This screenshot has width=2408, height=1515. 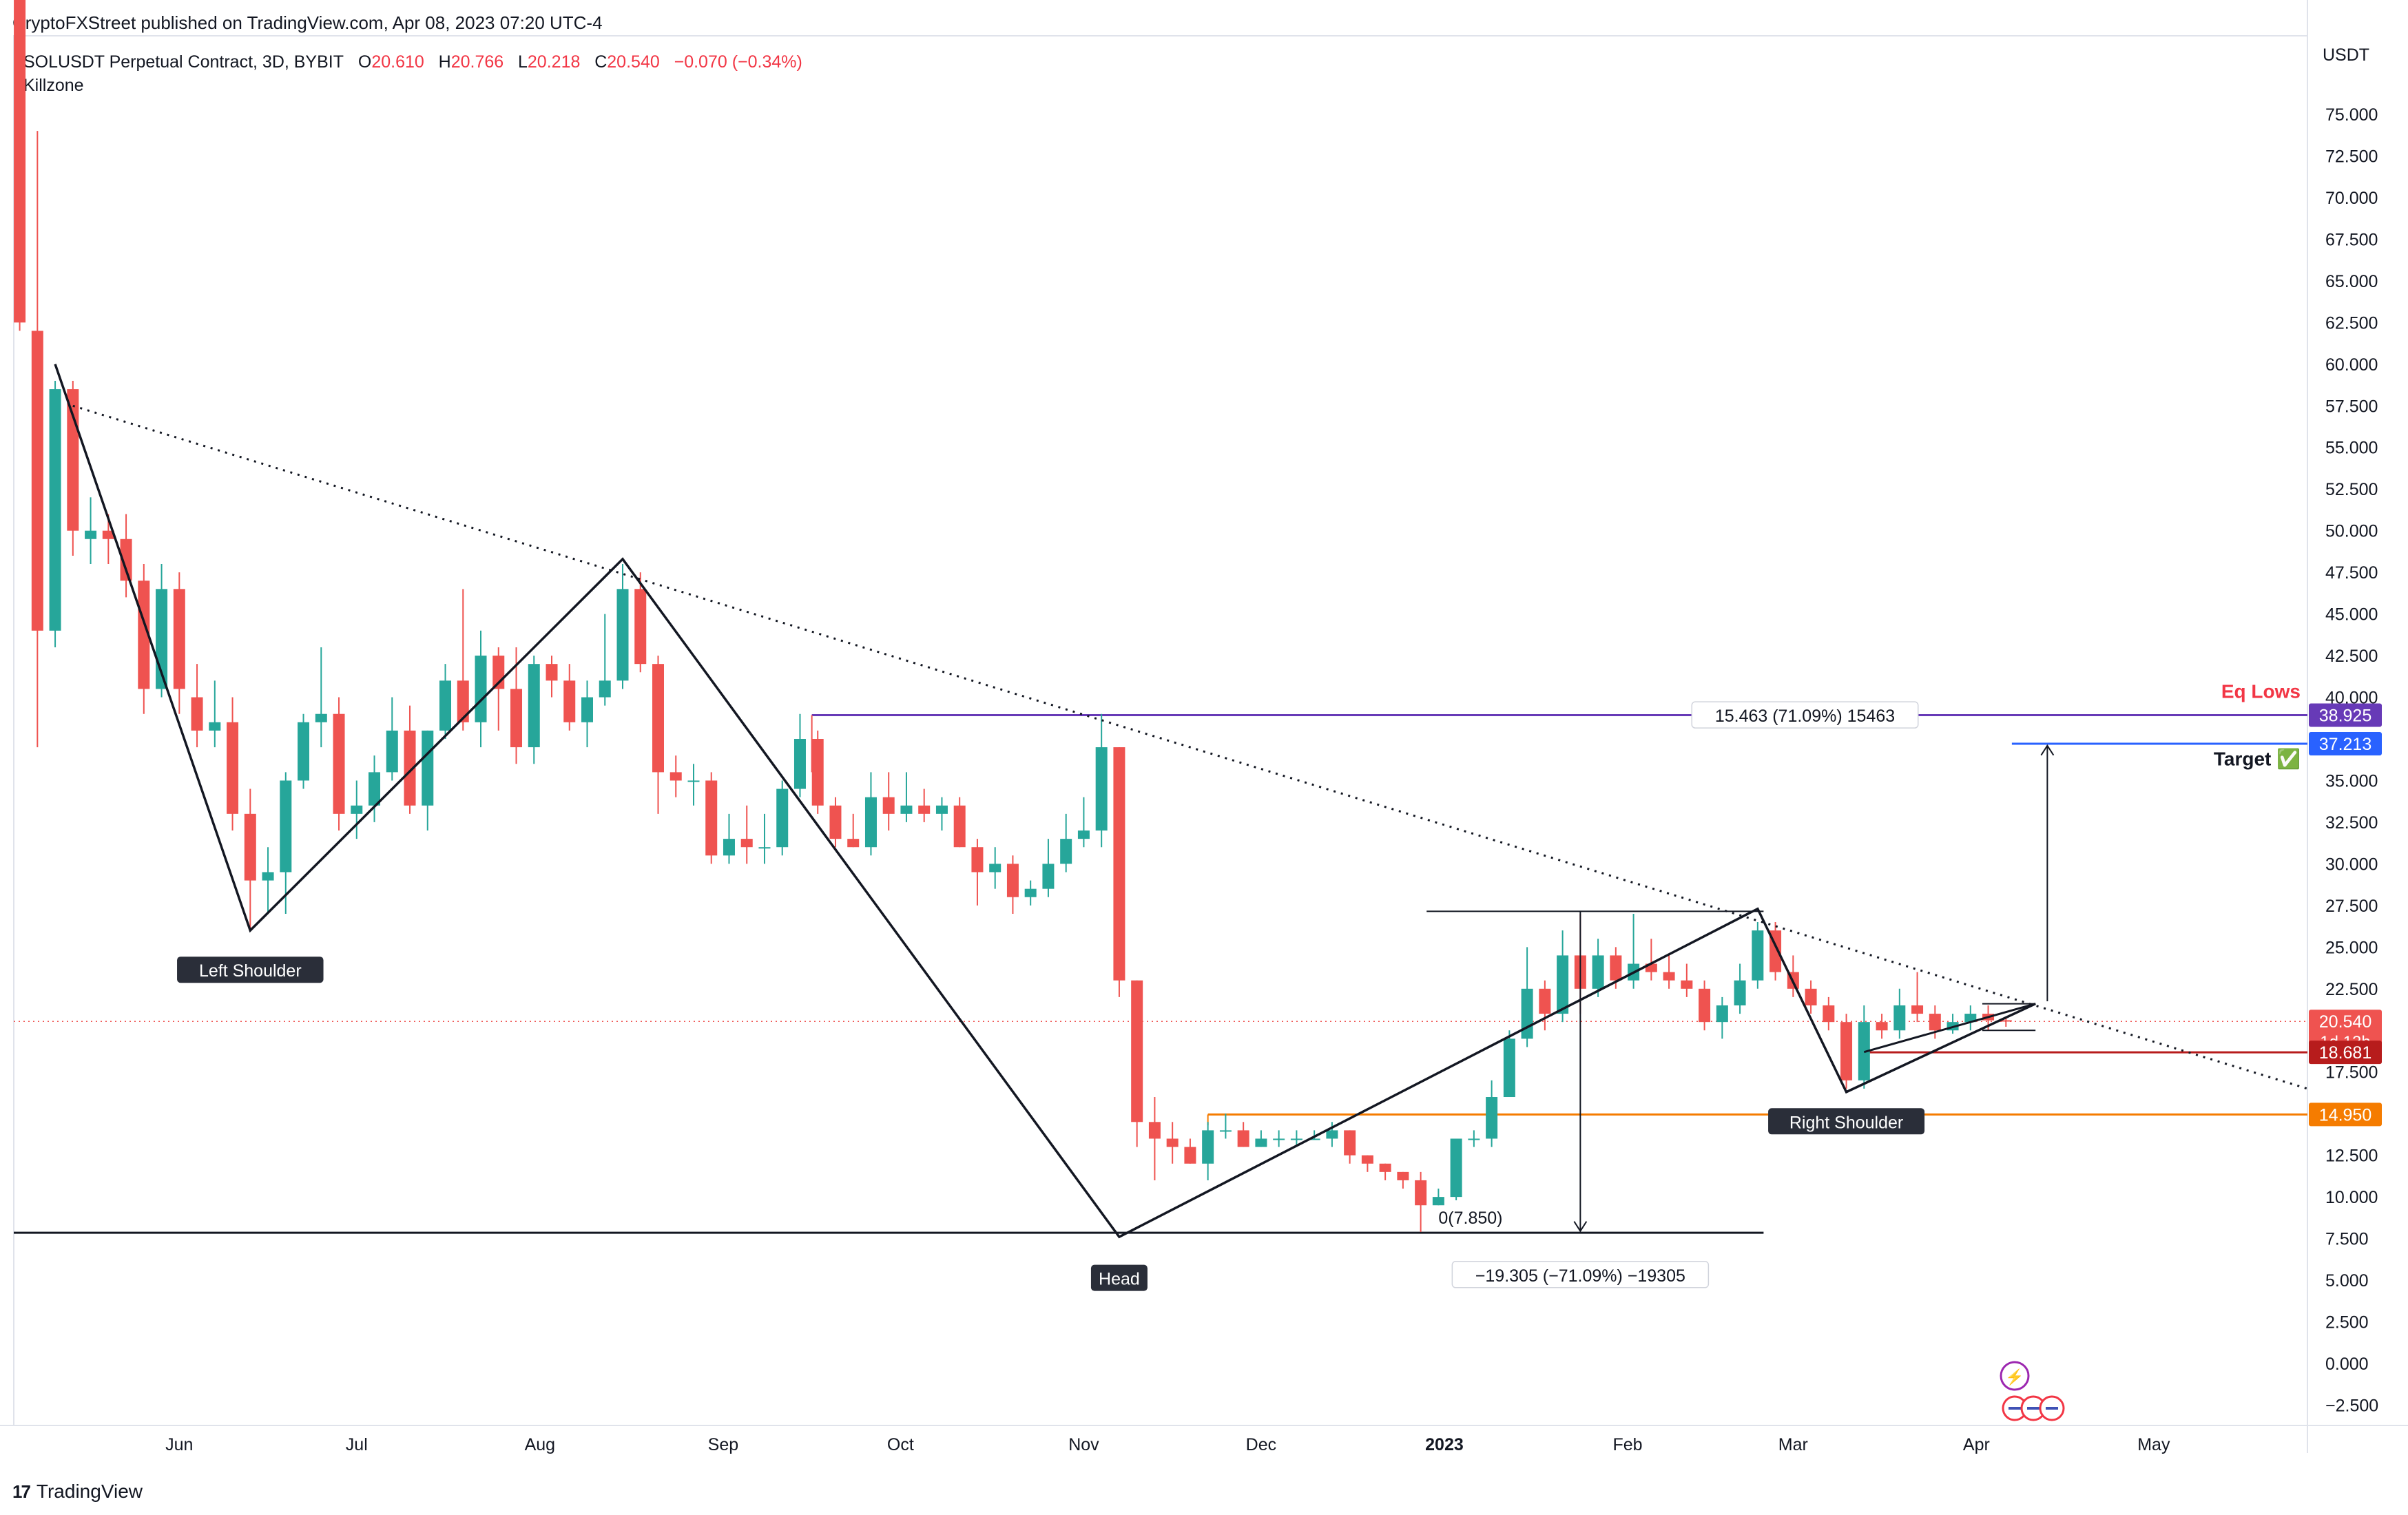 What do you see at coordinates (601, 62) in the screenshot?
I see `close-label: C` at bounding box center [601, 62].